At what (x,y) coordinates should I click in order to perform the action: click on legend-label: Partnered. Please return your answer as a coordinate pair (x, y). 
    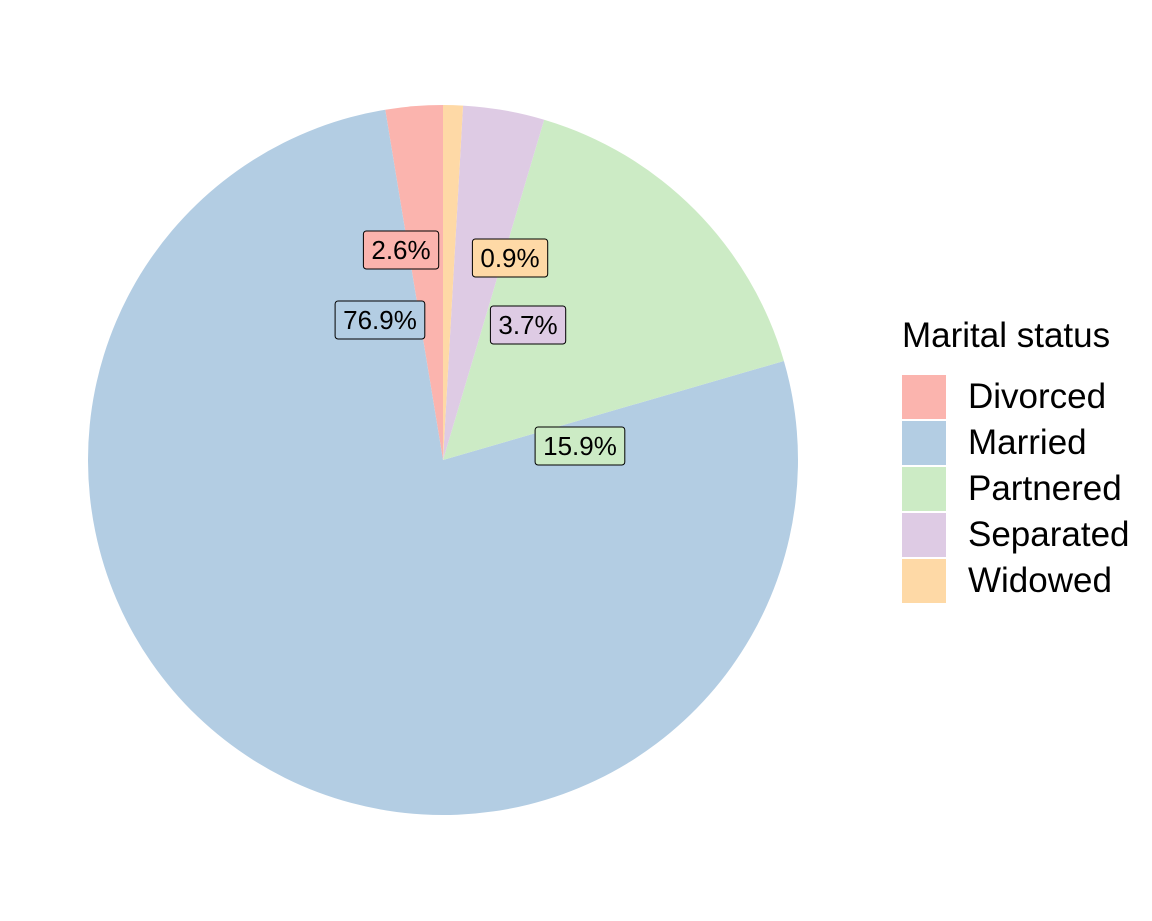
    Looking at the image, I should click on (1045, 488).